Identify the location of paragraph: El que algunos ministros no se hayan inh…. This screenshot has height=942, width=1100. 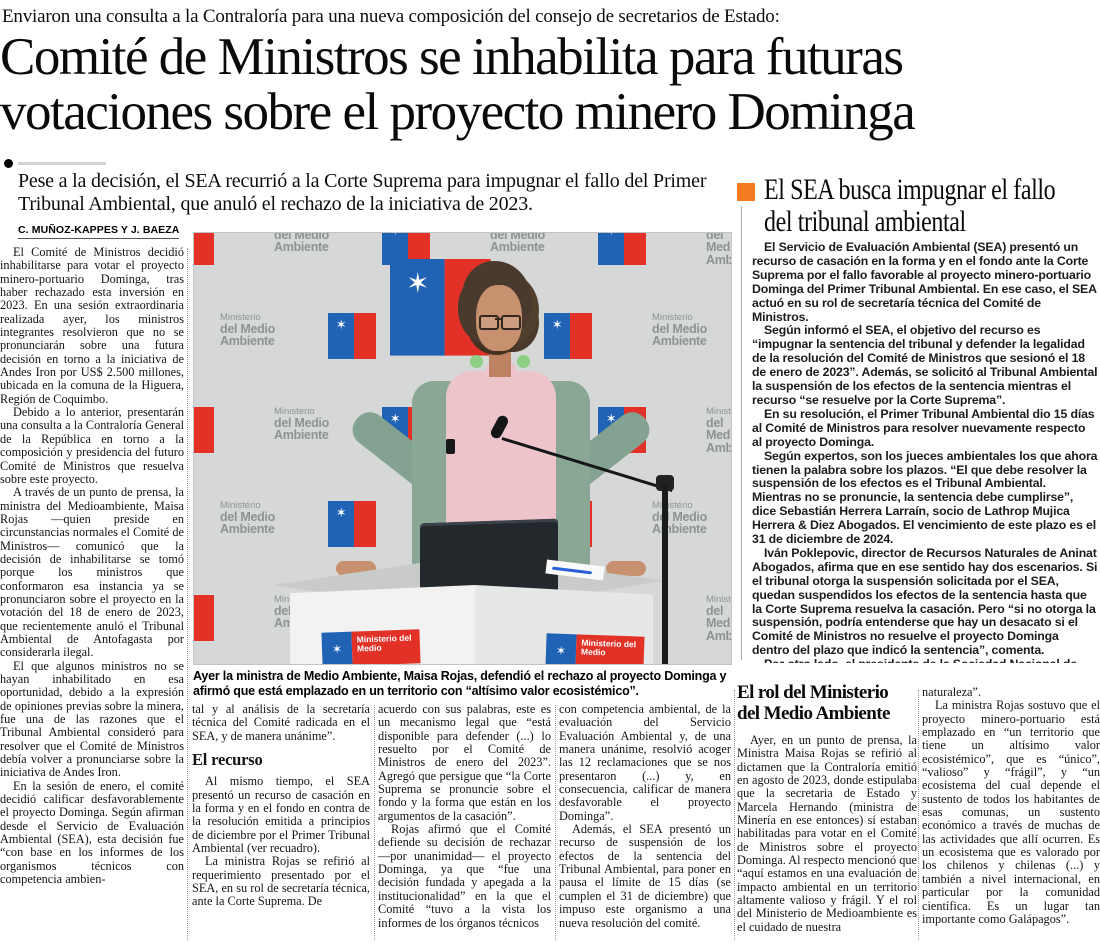
(92, 719).